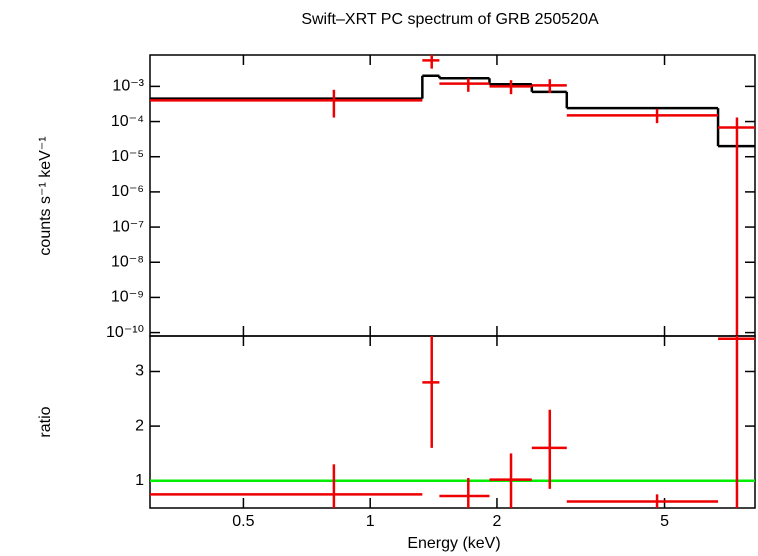 The width and height of the screenshot is (758, 556). What do you see at coordinates (127, 297) in the screenshot?
I see `y-tick-label: 10⁻⁹` at bounding box center [127, 297].